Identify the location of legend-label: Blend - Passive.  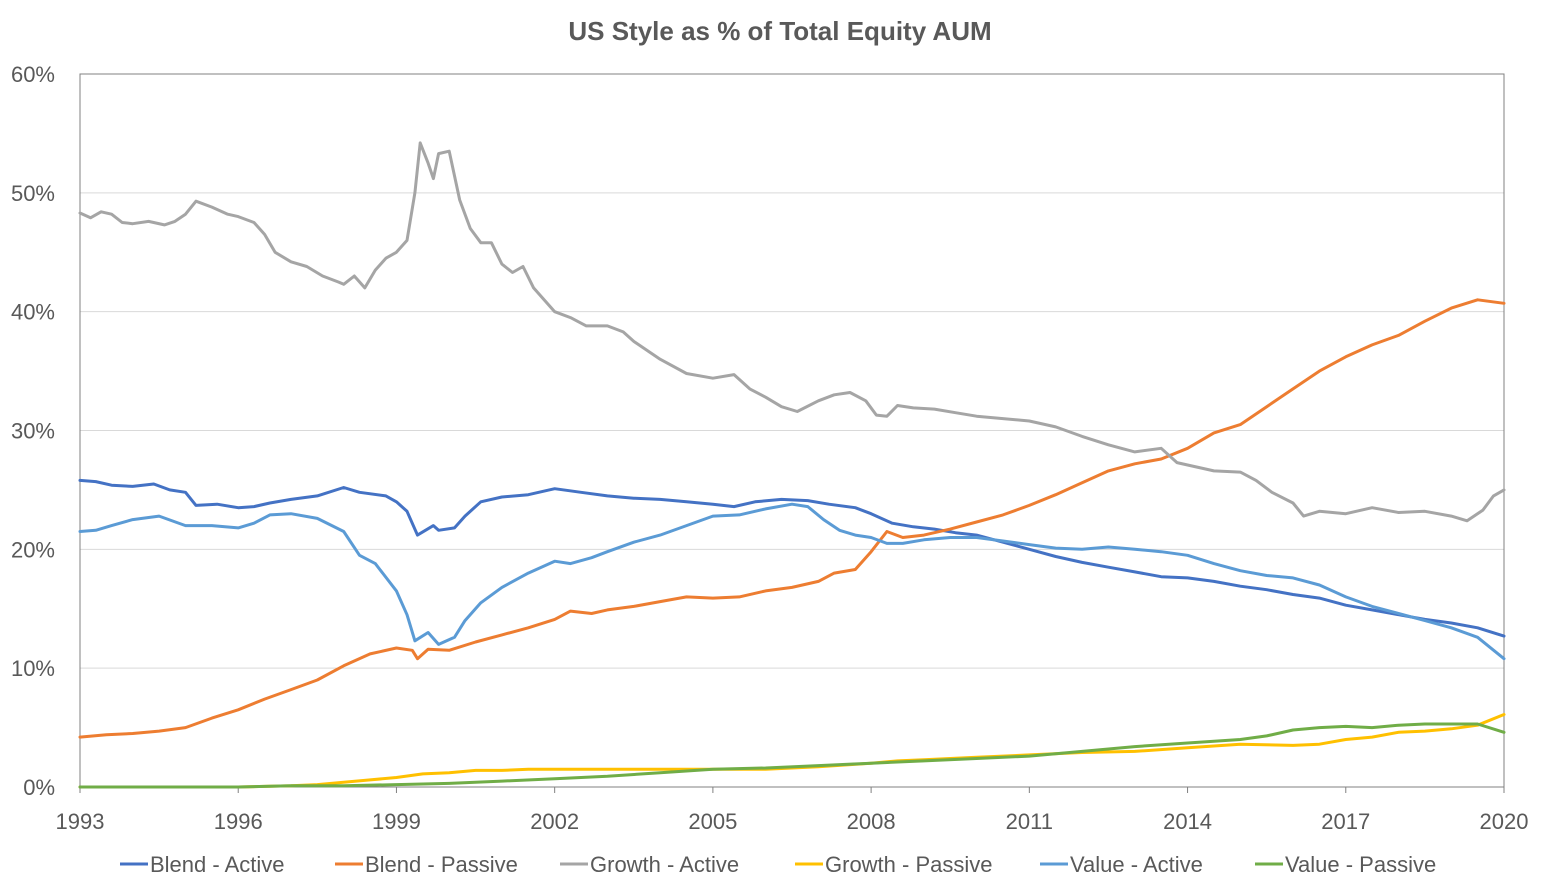
(441, 864).